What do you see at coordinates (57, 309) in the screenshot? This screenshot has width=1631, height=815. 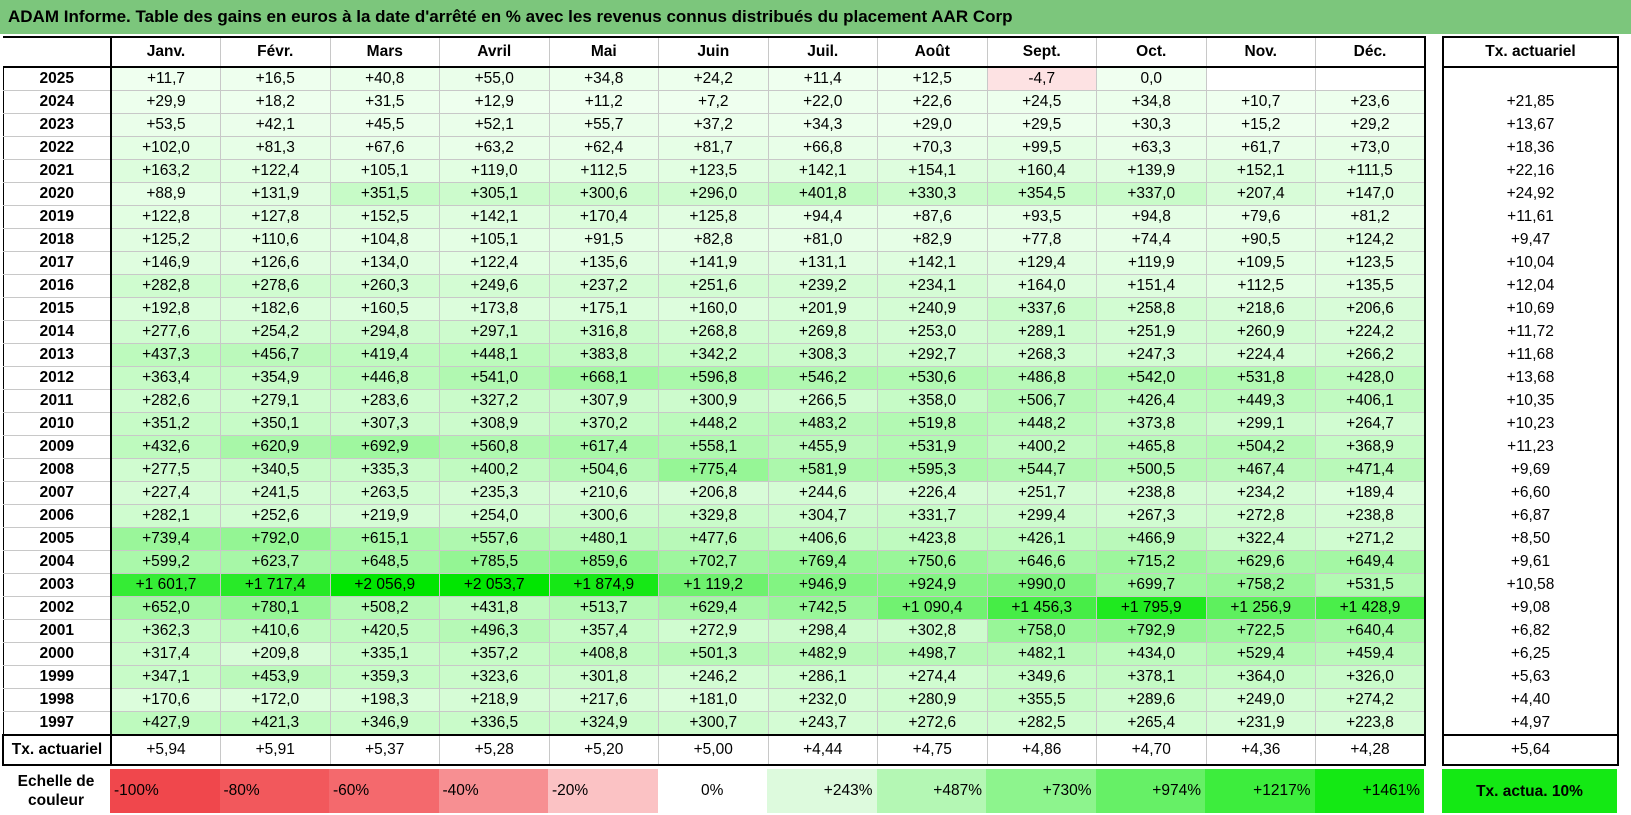 I see `year-label: 2015` at bounding box center [57, 309].